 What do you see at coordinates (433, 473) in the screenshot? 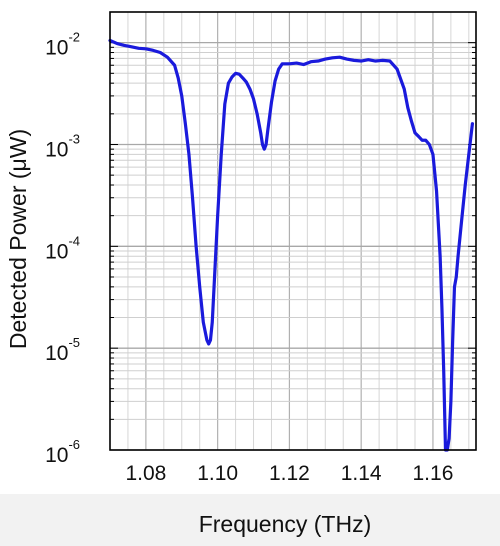
I see `x-tick-label: 1.16` at bounding box center [433, 473].